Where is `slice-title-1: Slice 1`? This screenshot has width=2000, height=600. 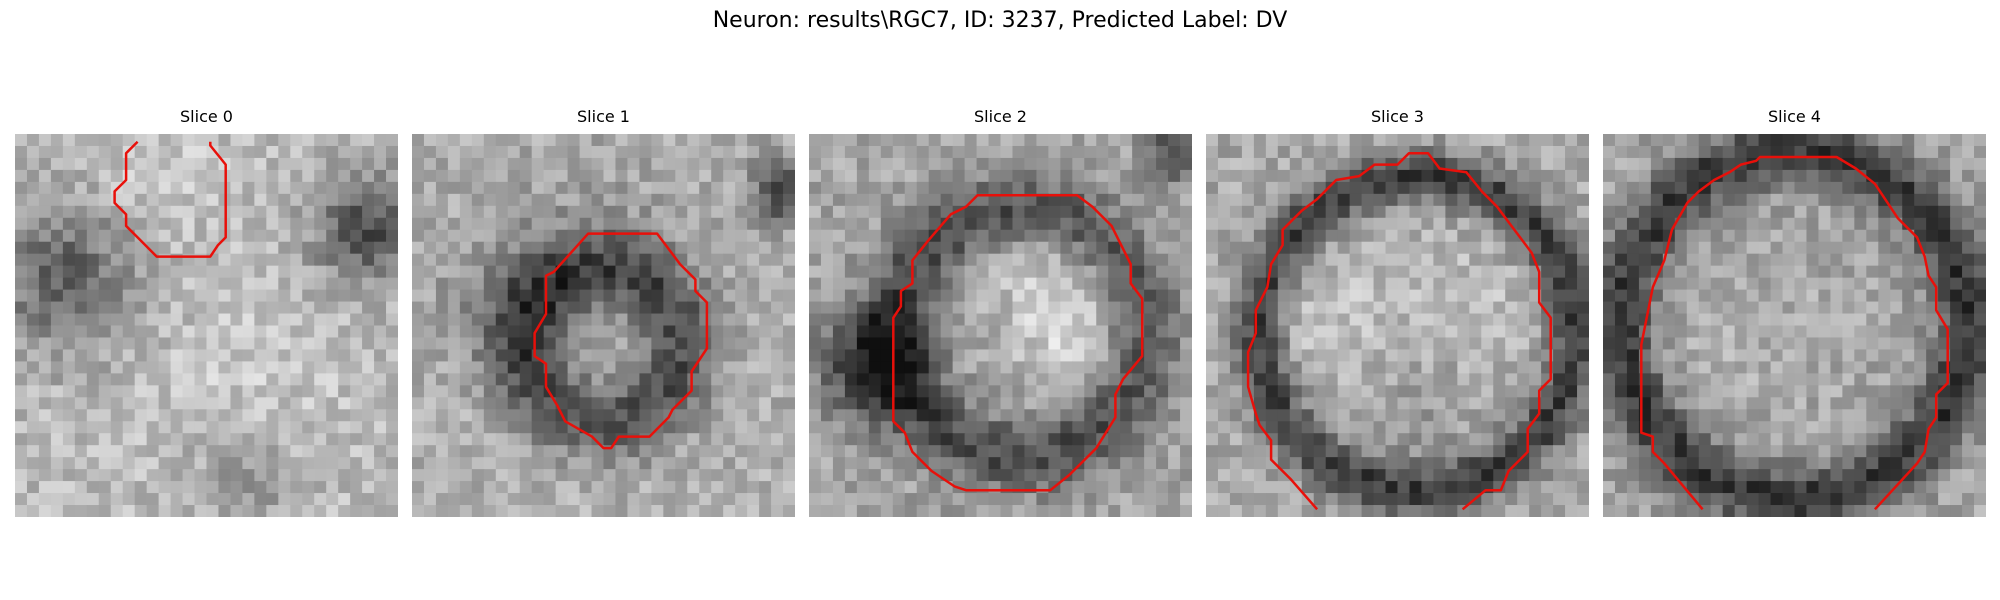 slice-title-1: Slice 1 is located at coordinates (603, 116).